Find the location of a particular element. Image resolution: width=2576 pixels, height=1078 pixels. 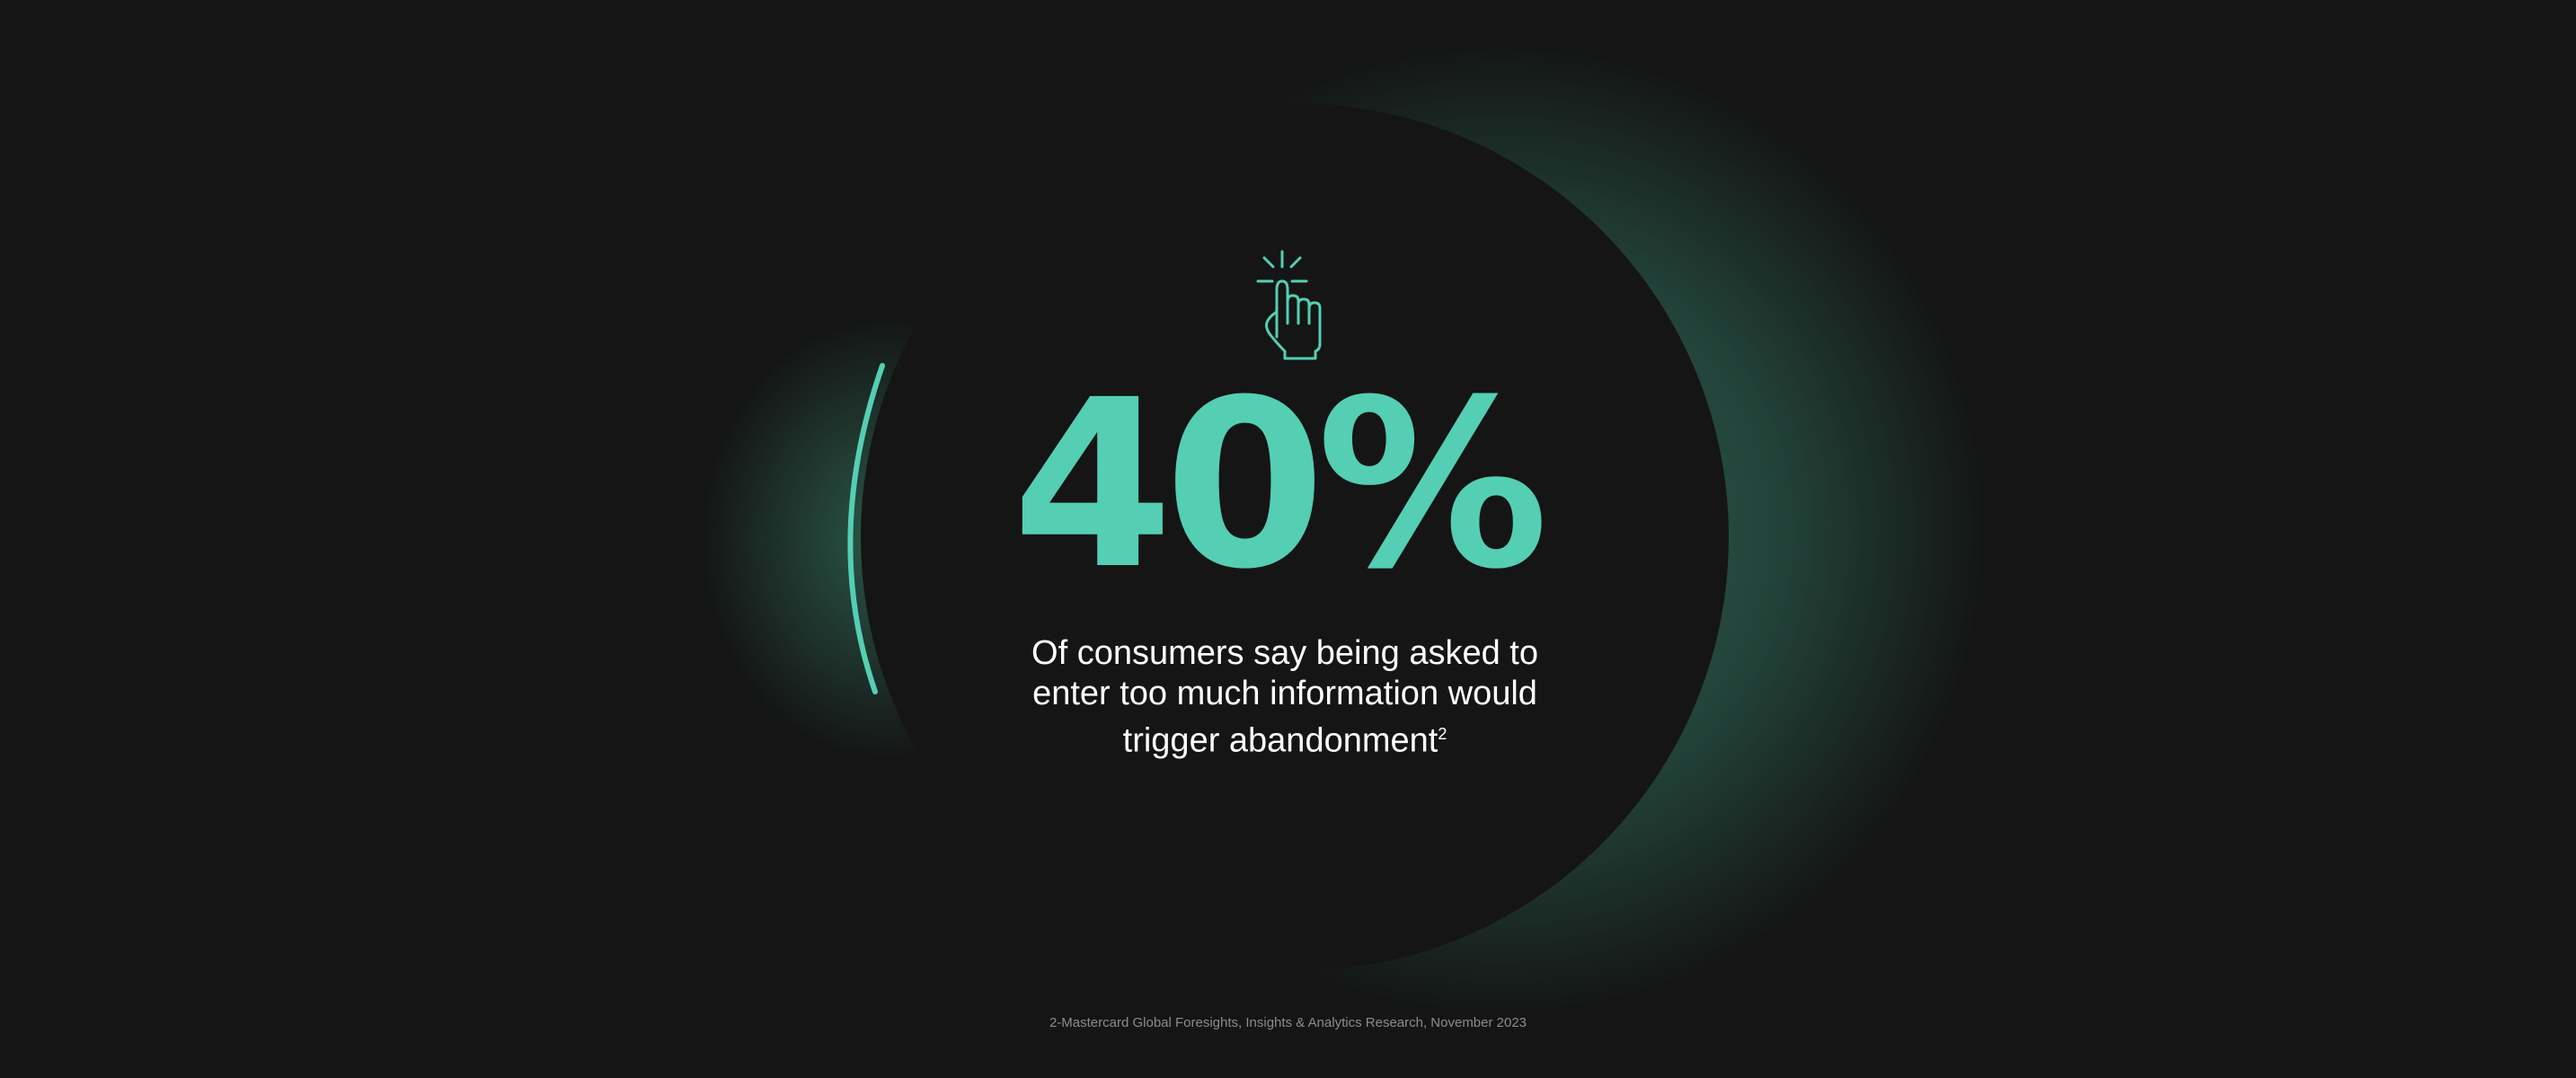

hand-pointer-click-icon is located at coordinates (1289, 305).